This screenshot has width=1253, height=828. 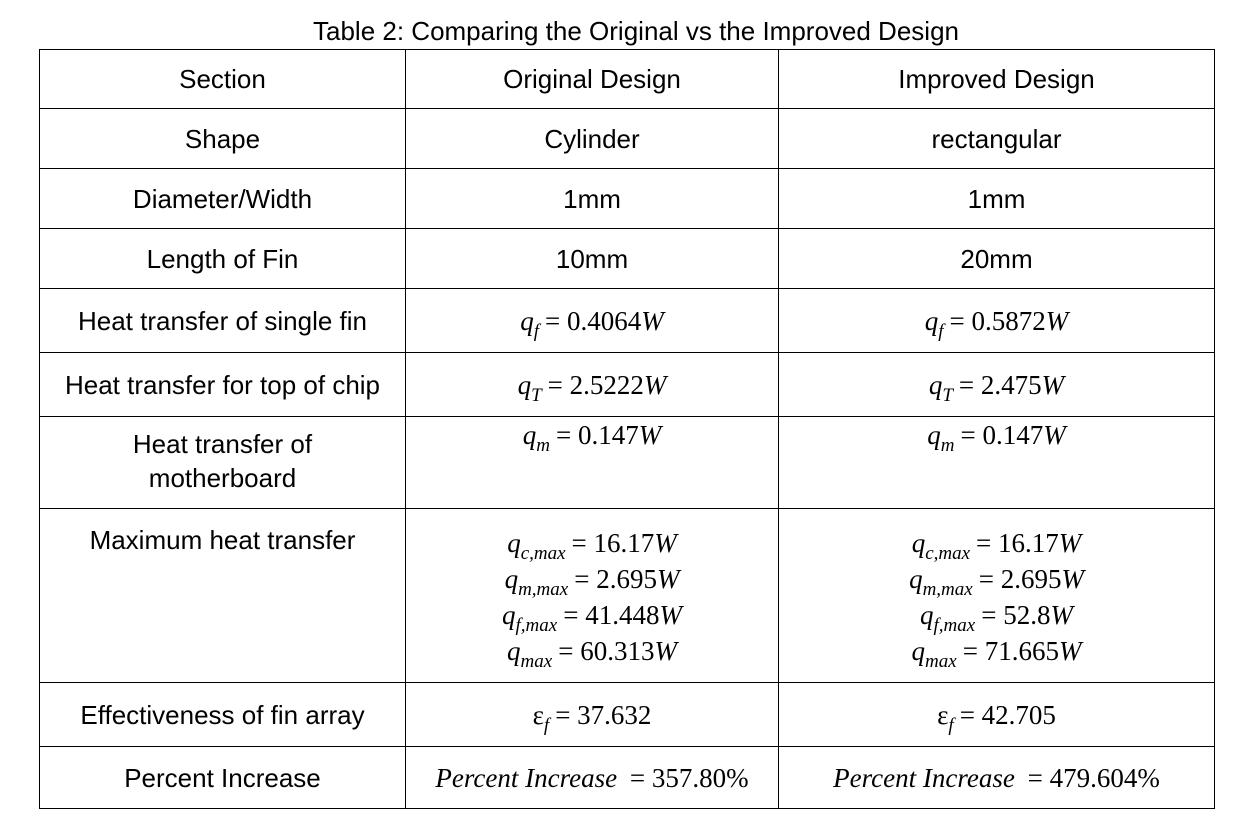 I want to click on row-label-percent: Percent Increase, so click(x=222, y=777).